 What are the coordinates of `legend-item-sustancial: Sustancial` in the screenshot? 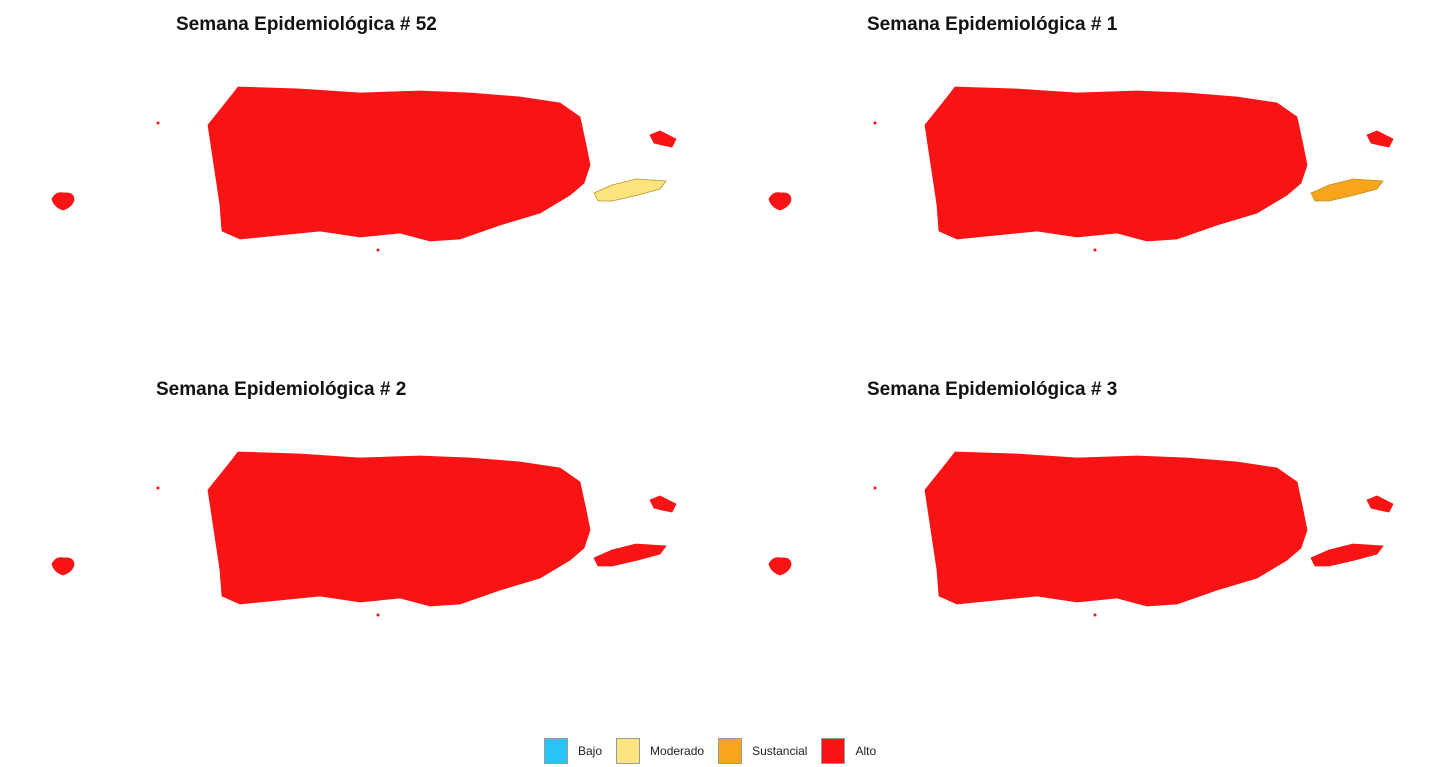 It's located at (762, 751).